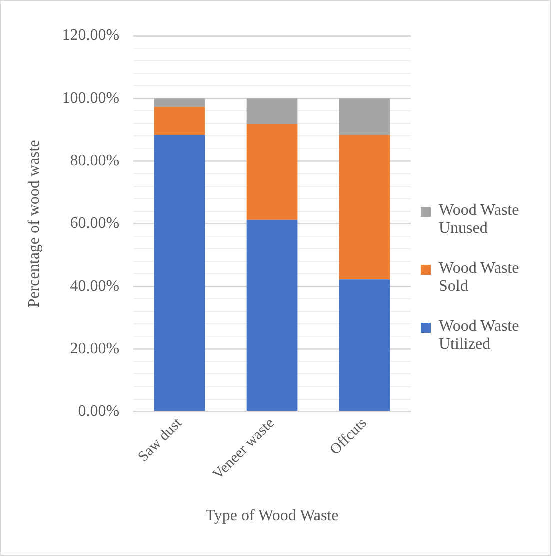 This screenshot has width=551, height=556. I want to click on y-axis-title: Percentage of wood waste, so click(34, 224).